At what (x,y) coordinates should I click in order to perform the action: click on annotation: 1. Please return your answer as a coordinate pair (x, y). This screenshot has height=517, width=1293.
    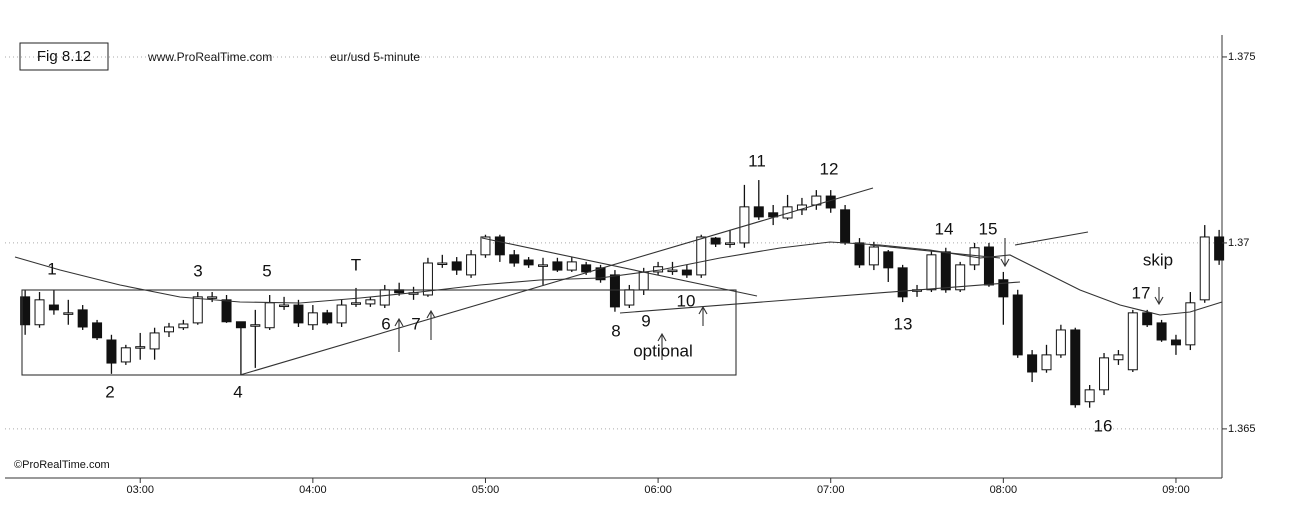
    Looking at the image, I should click on (51, 268).